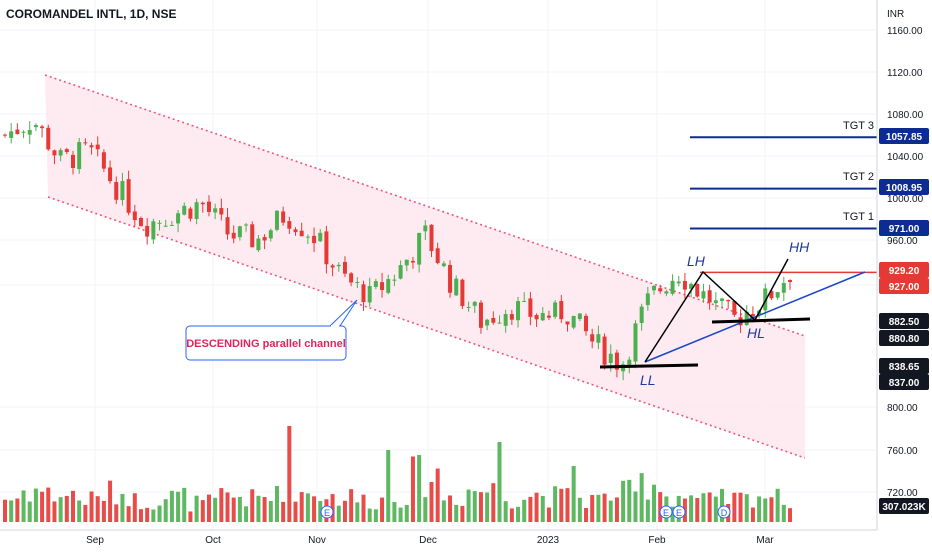 This screenshot has width=932, height=555. I want to click on time-label: Dec, so click(428, 540).